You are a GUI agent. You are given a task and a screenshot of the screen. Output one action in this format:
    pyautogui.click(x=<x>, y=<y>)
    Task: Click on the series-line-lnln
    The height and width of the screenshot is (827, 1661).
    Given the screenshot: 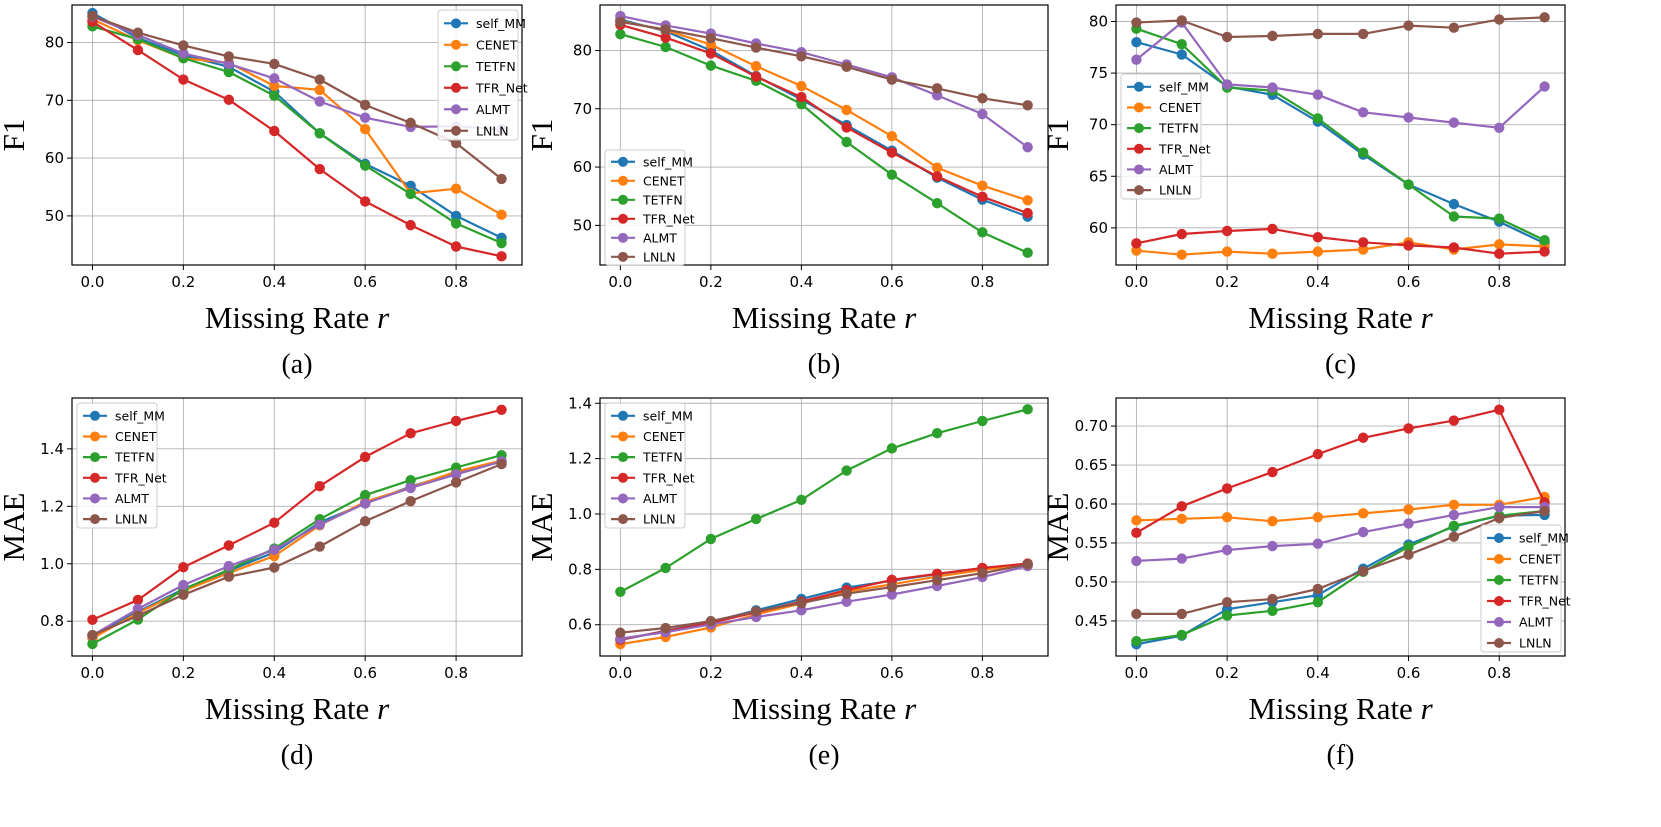 What is the action you would take?
    pyautogui.click(x=297, y=97)
    